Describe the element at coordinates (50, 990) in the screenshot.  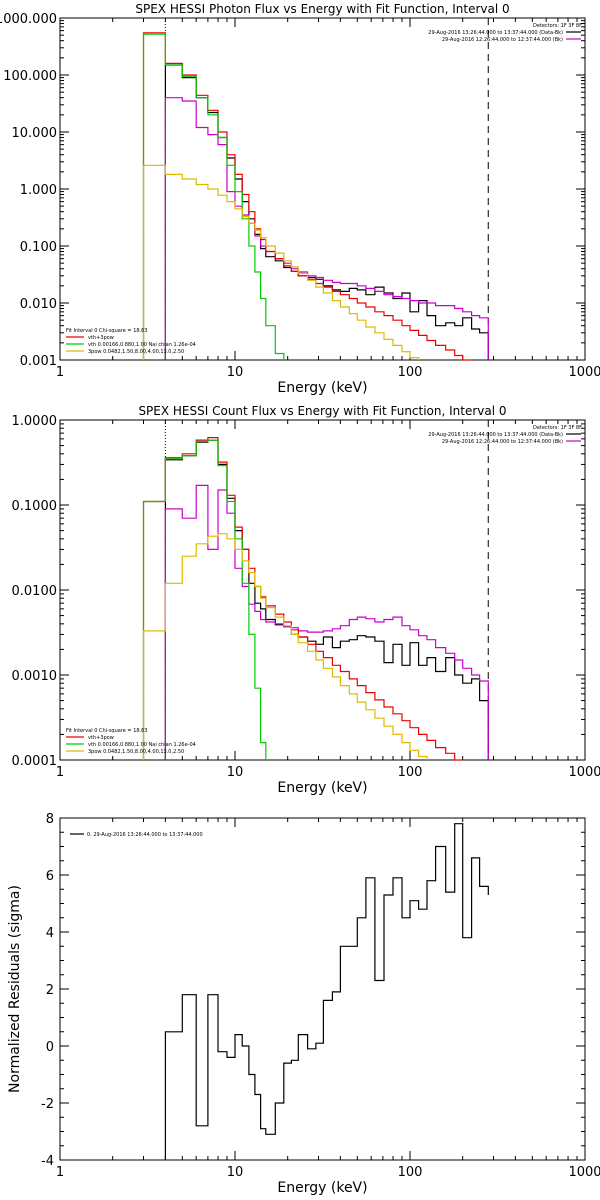
I see `y-tick-label: 2` at that location.